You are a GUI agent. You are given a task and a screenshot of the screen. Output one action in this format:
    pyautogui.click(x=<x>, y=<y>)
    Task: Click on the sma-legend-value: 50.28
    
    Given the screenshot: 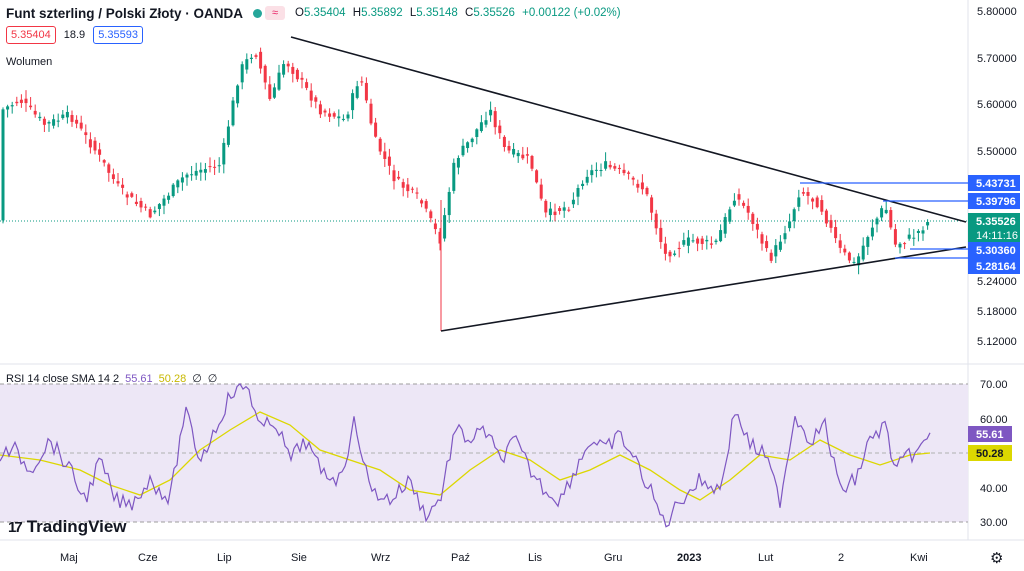 What is the action you would take?
    pyautogui.click(x=172, y=378)
    